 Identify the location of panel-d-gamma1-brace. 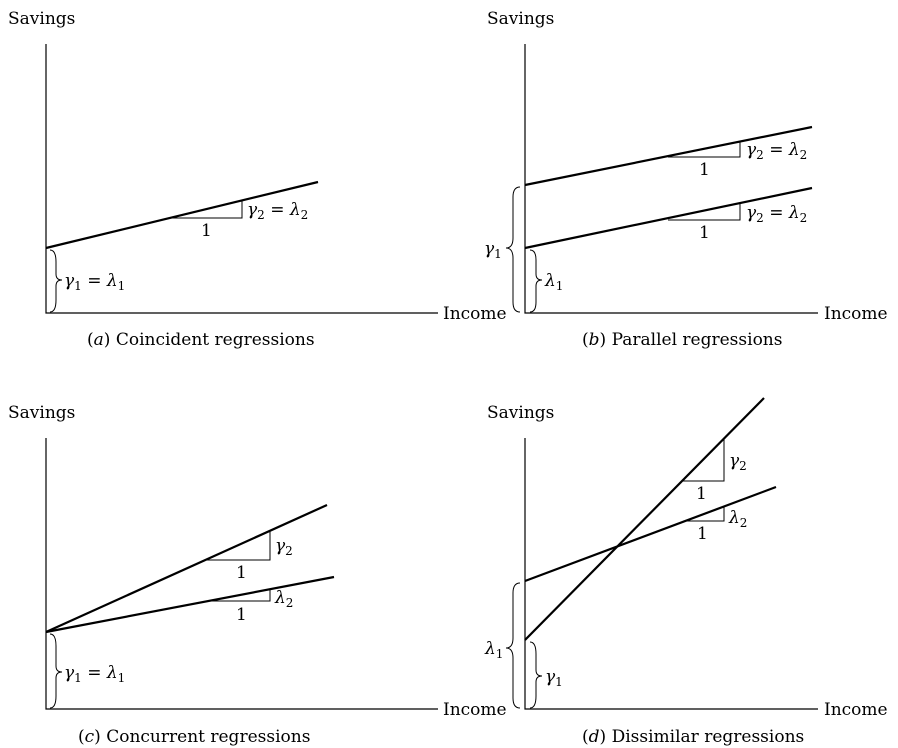
(536, 675).